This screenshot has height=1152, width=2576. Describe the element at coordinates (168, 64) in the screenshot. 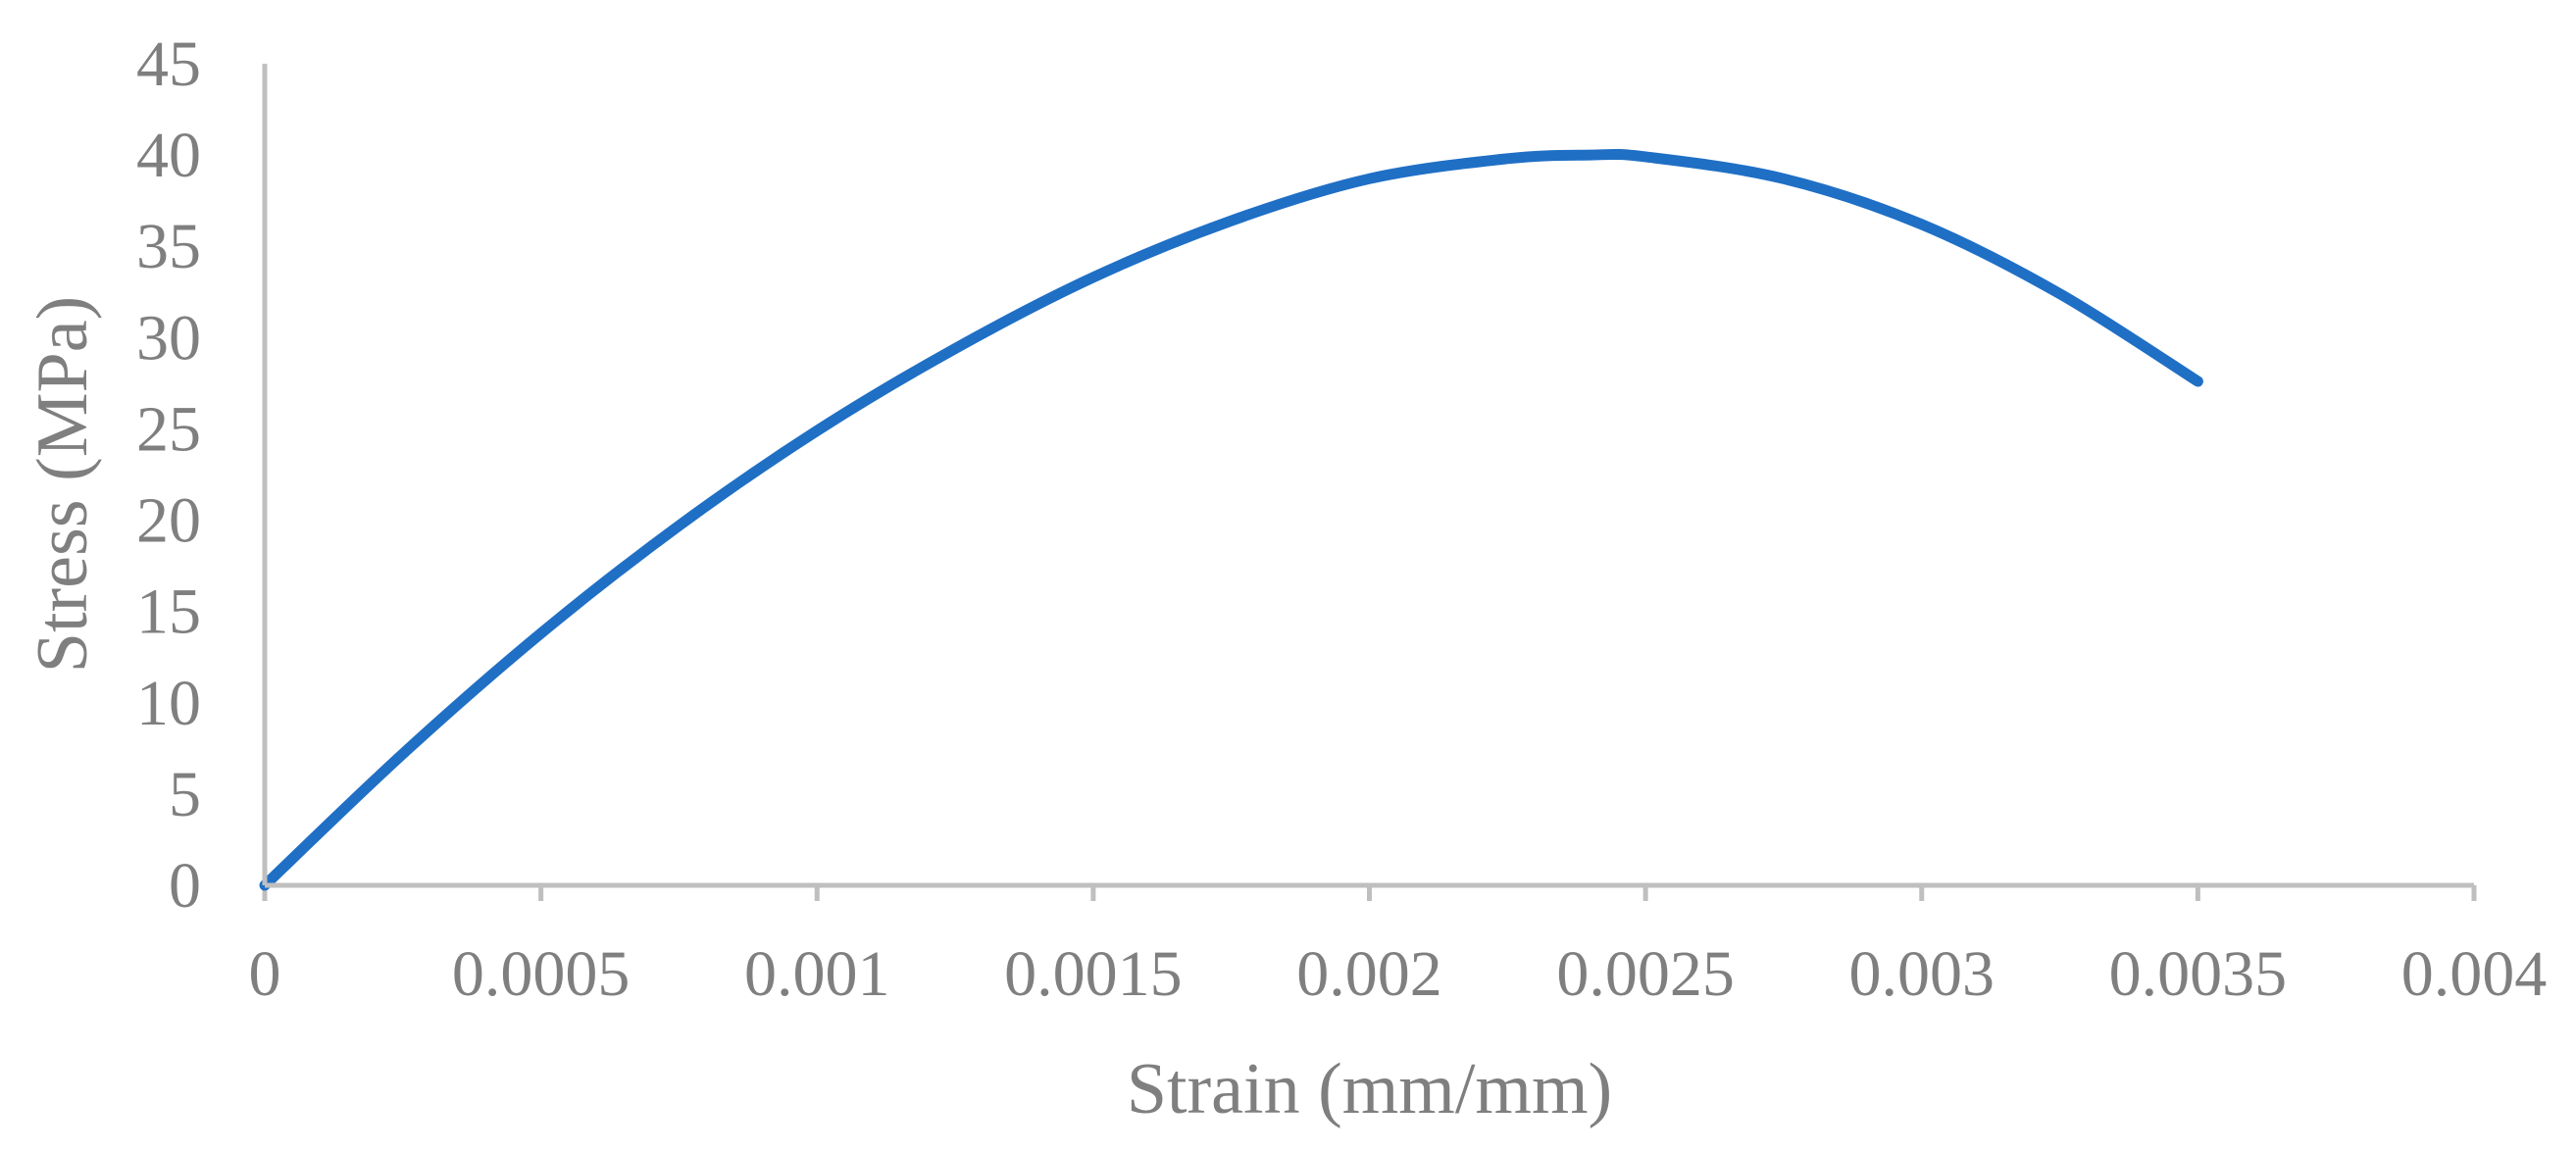

I see `y-tick-label: 45` at that location.